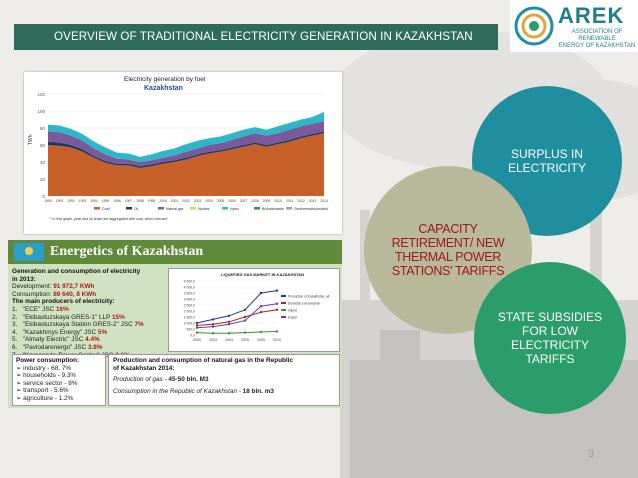 Image resolution: width=638 pixels, height=478 pixels. Describe the element at coordinates (234, 209) in the screenshot. I see `legend-label: Hydro` at that location.